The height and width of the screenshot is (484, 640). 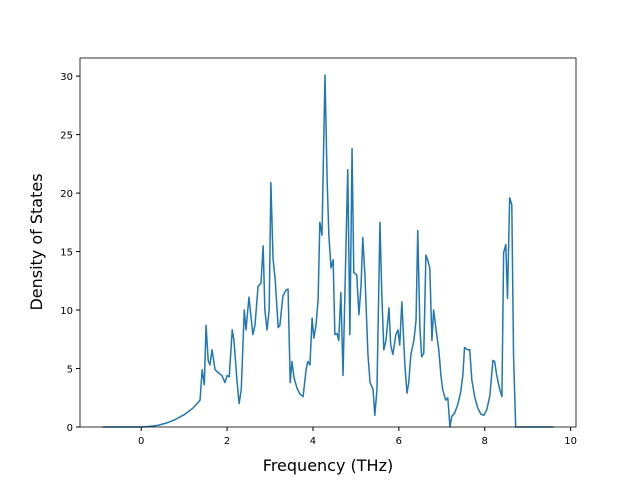 What do you see at coordinates (570, 441) in the screenshot?
I see `x-tick-label: 10` at bounding box center [570, 441].